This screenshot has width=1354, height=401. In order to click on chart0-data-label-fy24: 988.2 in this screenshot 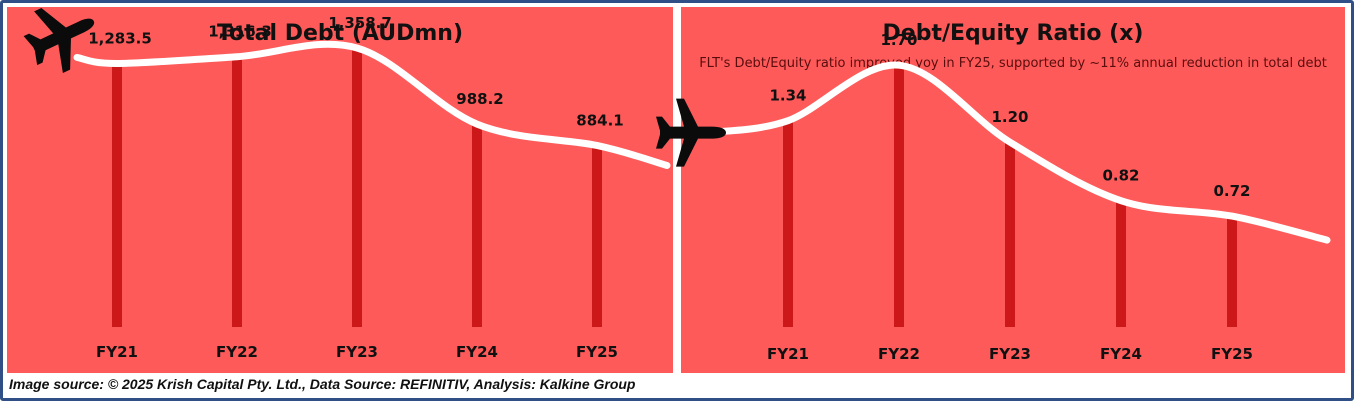, I will do `click(479, 99)`.